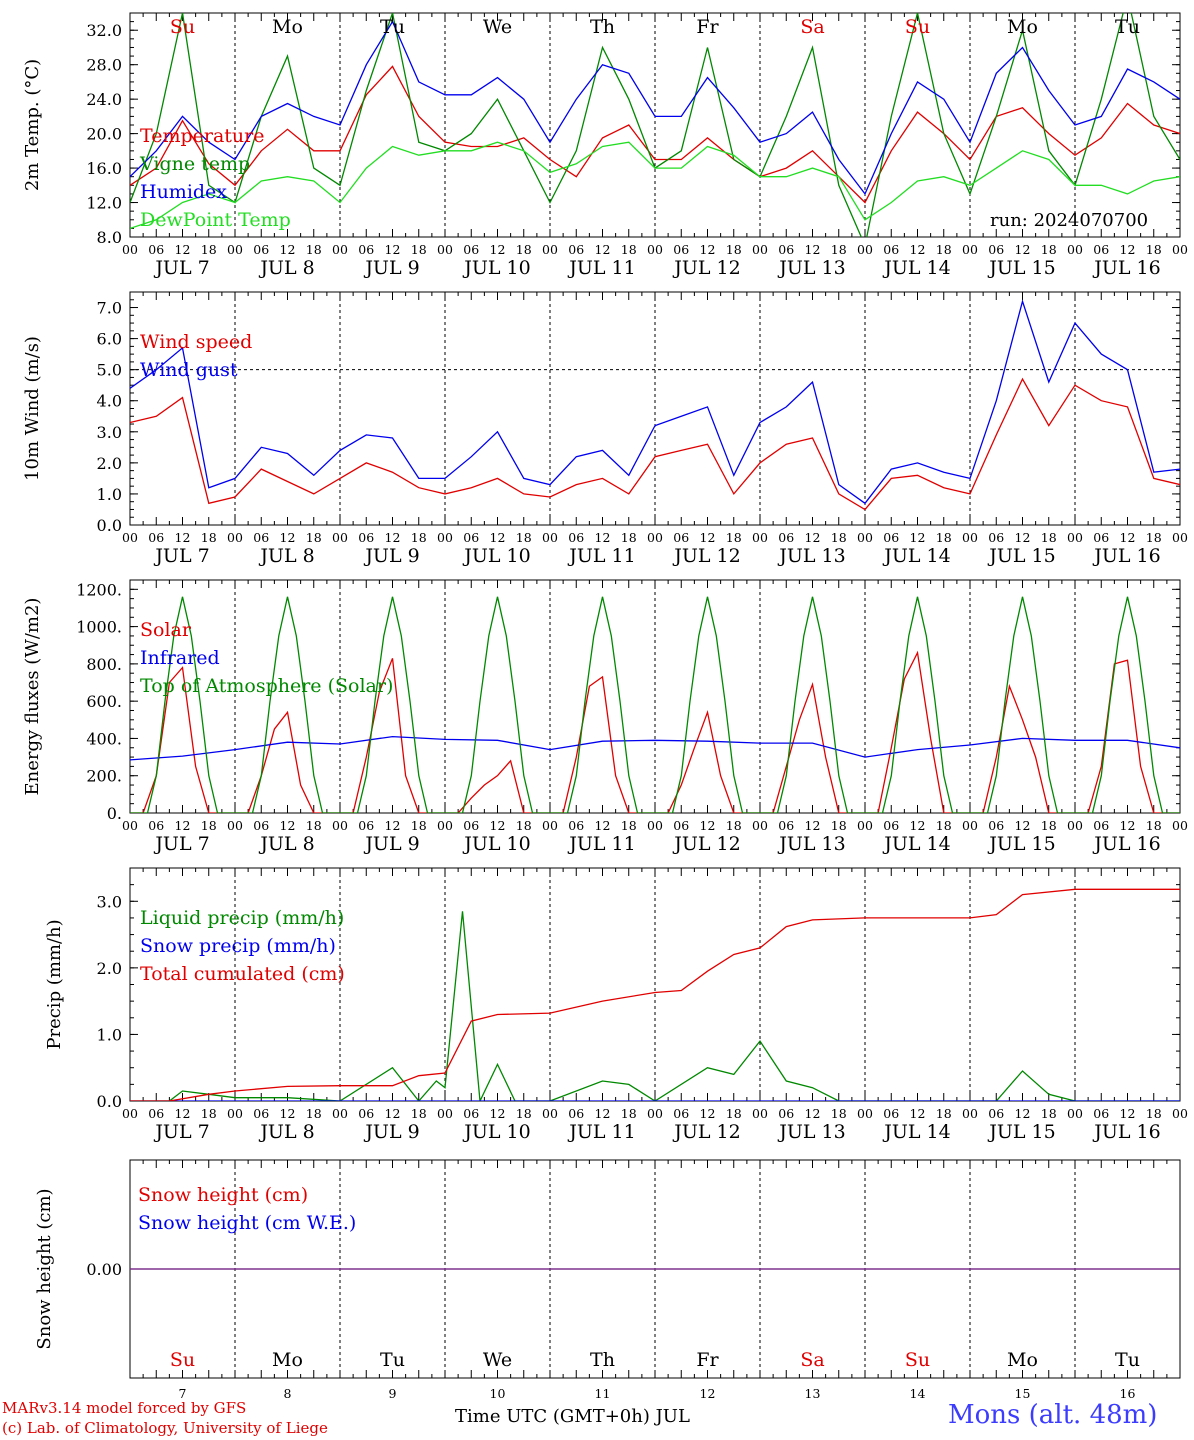 This screenshot has height=1440, width=1194. Describe the element at coordinates (1023, 1393) in the screenshot. I see `day-number-label: 15` at that location.